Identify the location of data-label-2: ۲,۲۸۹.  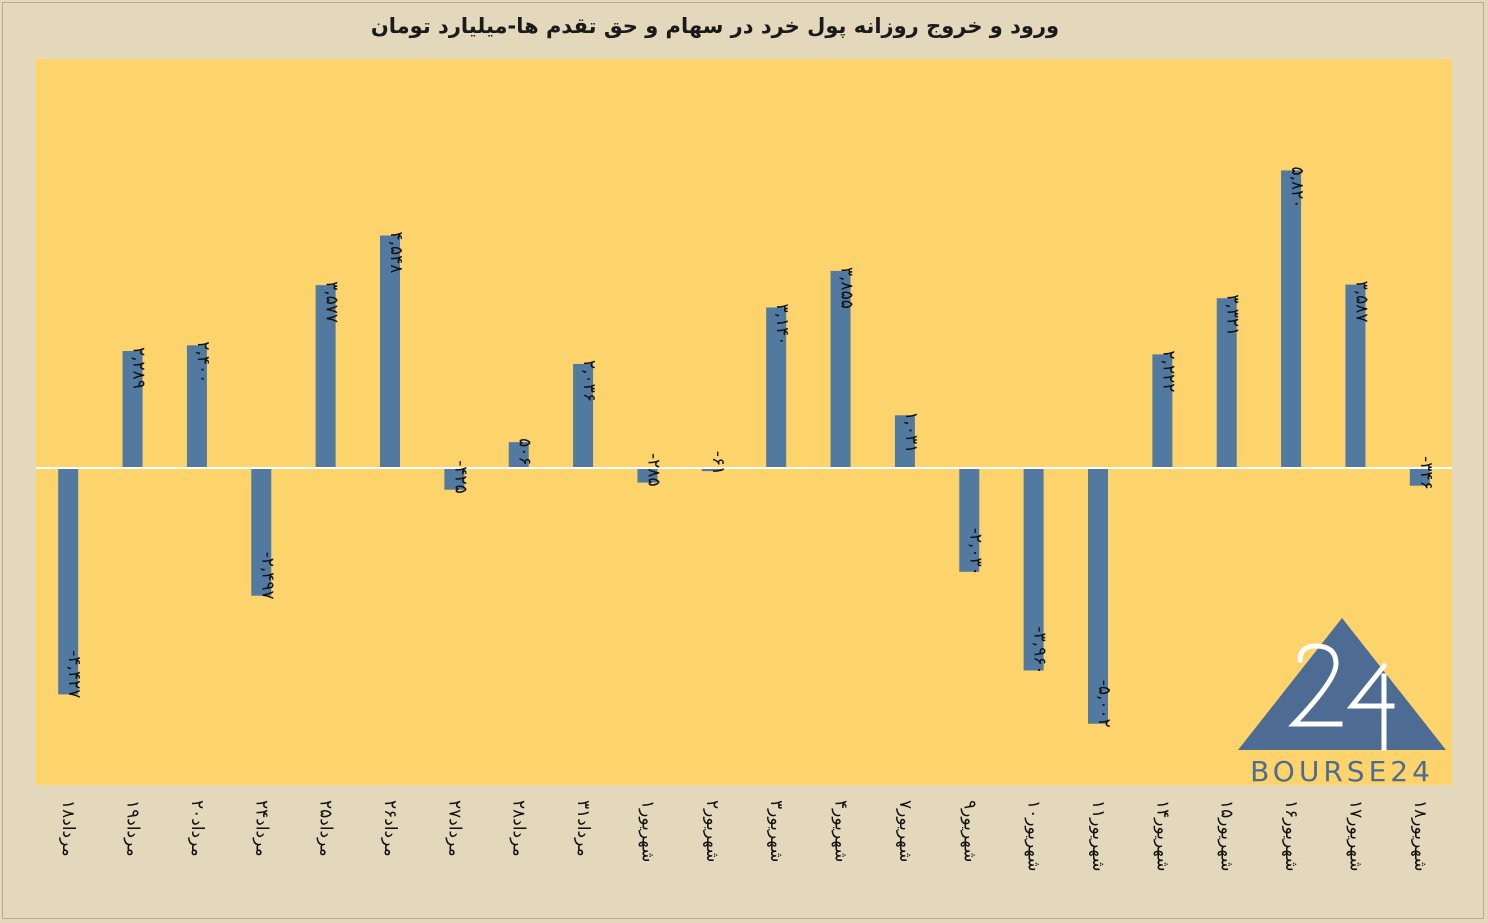
(139, 368).